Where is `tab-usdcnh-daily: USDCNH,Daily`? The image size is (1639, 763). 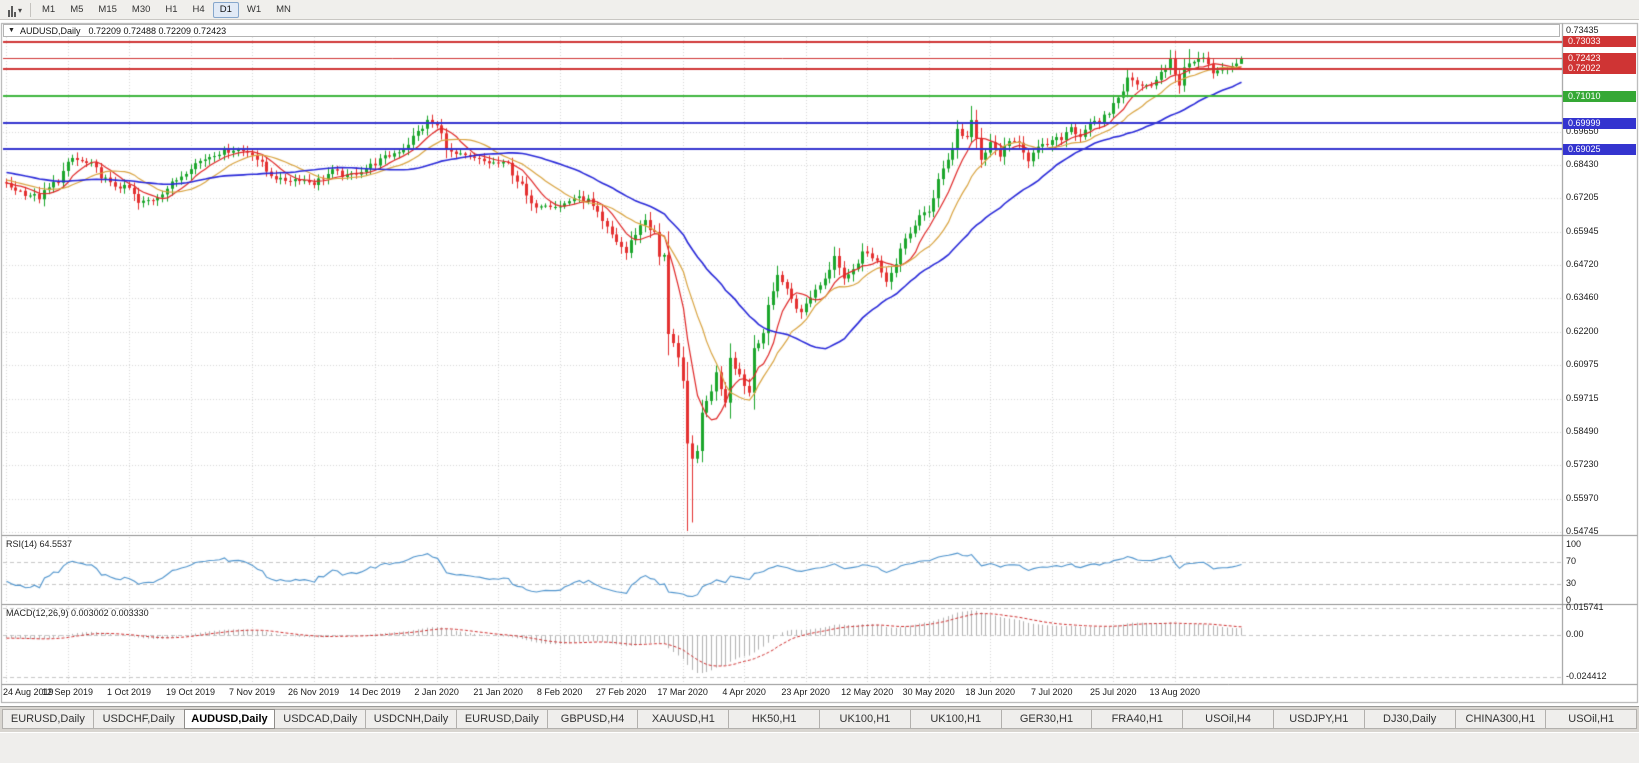
tab-usdcnh-daily: USDCNH,Daily is located at coordinates (411, 719).